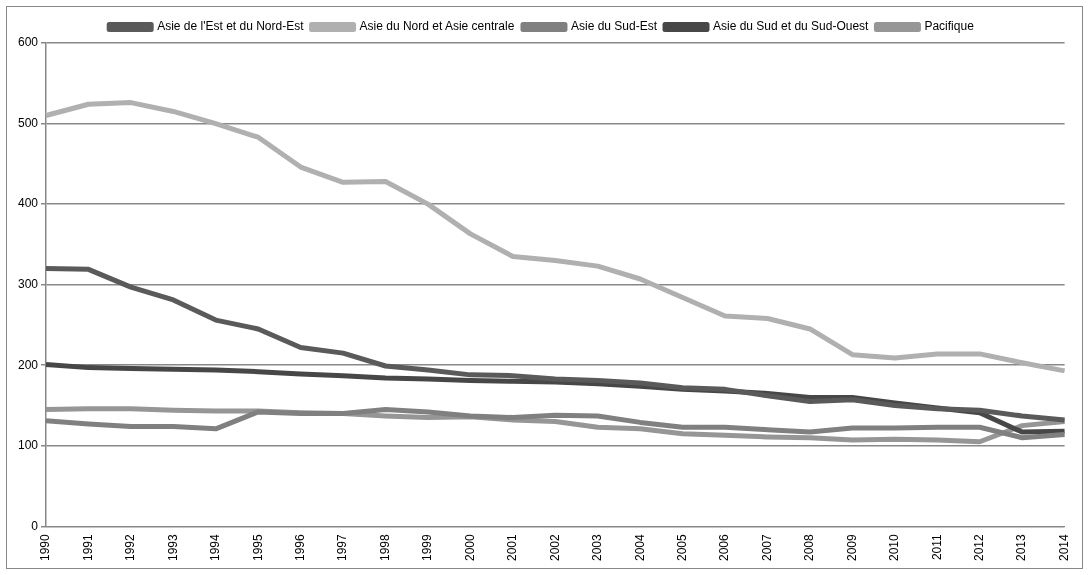  Describe the element at coordinates (28, 203) in the screenshot. I see `y-tick-label: 400` at that location.